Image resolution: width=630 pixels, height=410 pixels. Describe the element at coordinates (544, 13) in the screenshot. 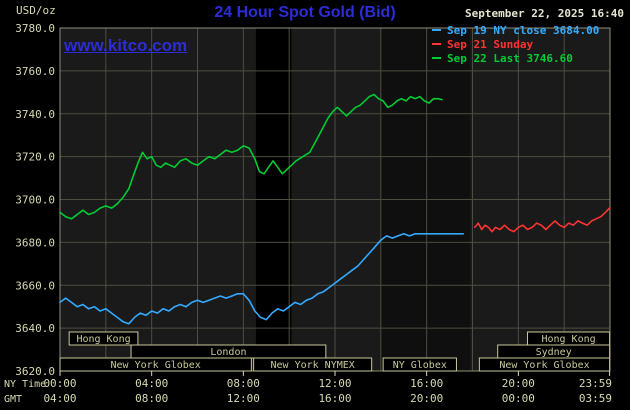

I see `datetime-label: September 22, 2025 16:40` at that location.